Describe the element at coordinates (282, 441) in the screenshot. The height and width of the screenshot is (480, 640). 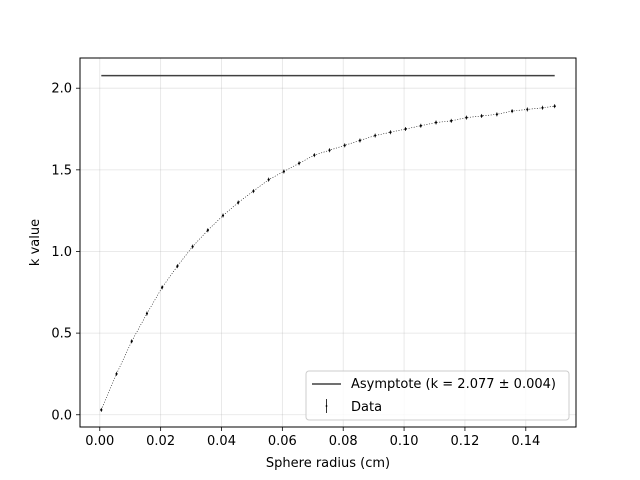
I see `x-tick-label: 0.06` at that location.